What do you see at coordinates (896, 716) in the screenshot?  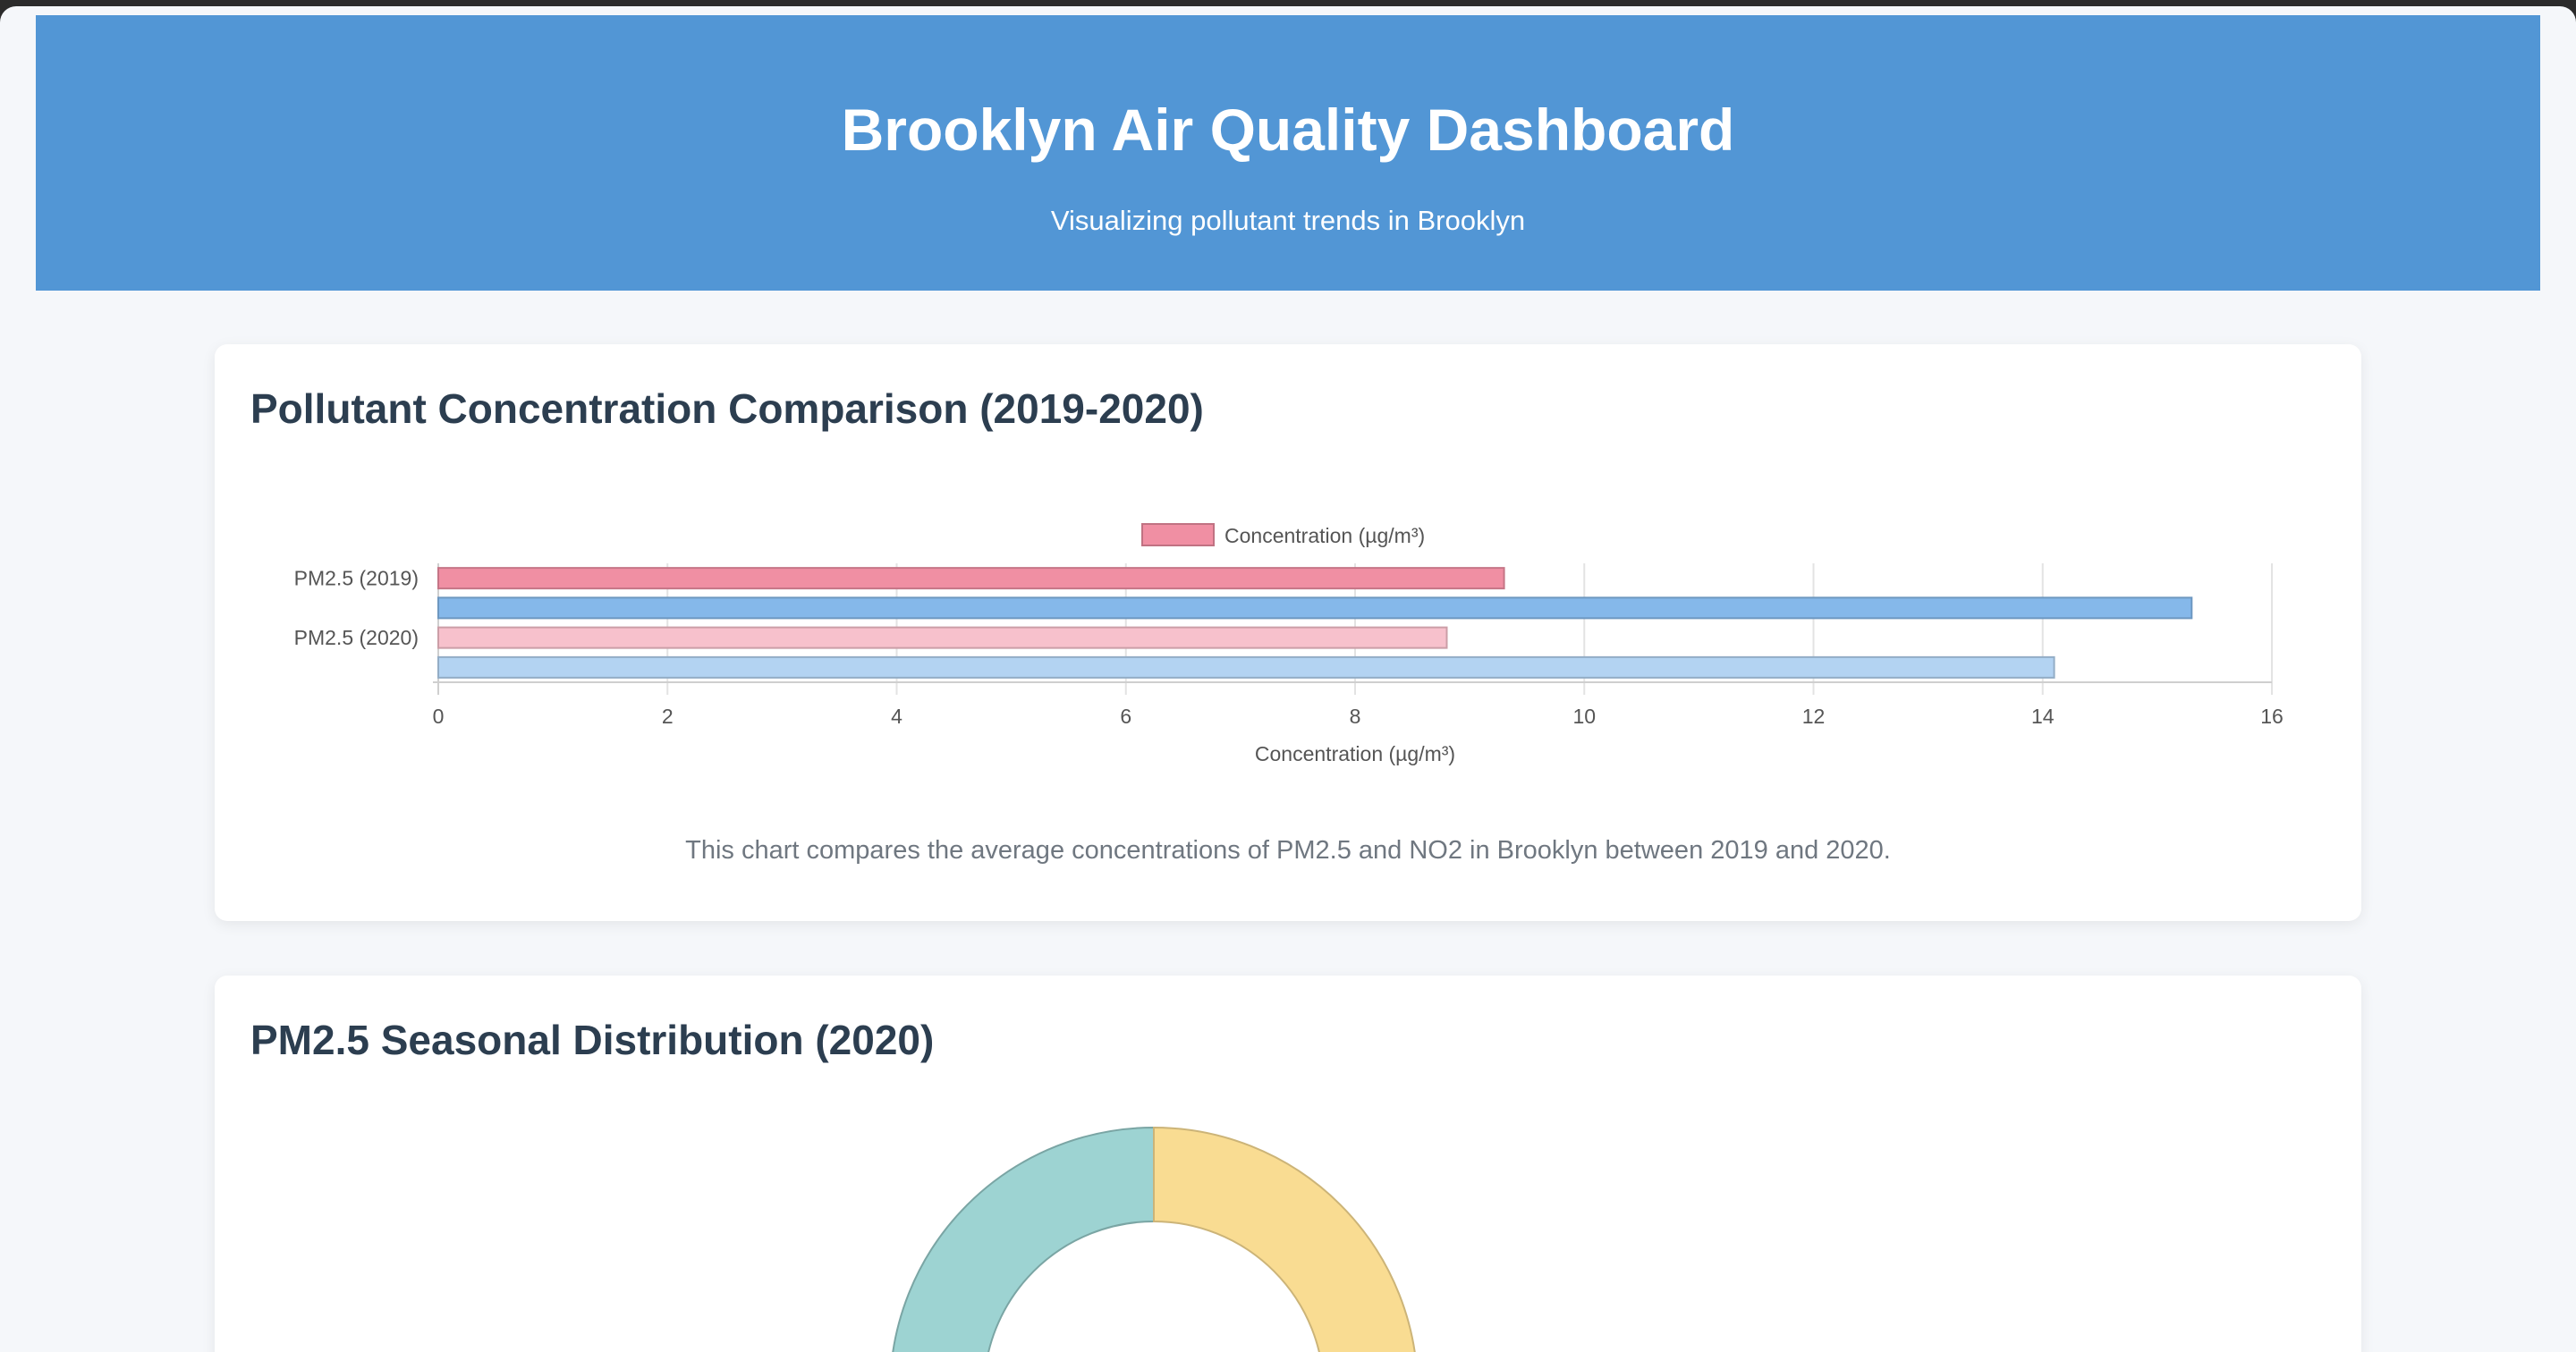 I see `x-tick-label: 4` at bounding box center [896, 716].